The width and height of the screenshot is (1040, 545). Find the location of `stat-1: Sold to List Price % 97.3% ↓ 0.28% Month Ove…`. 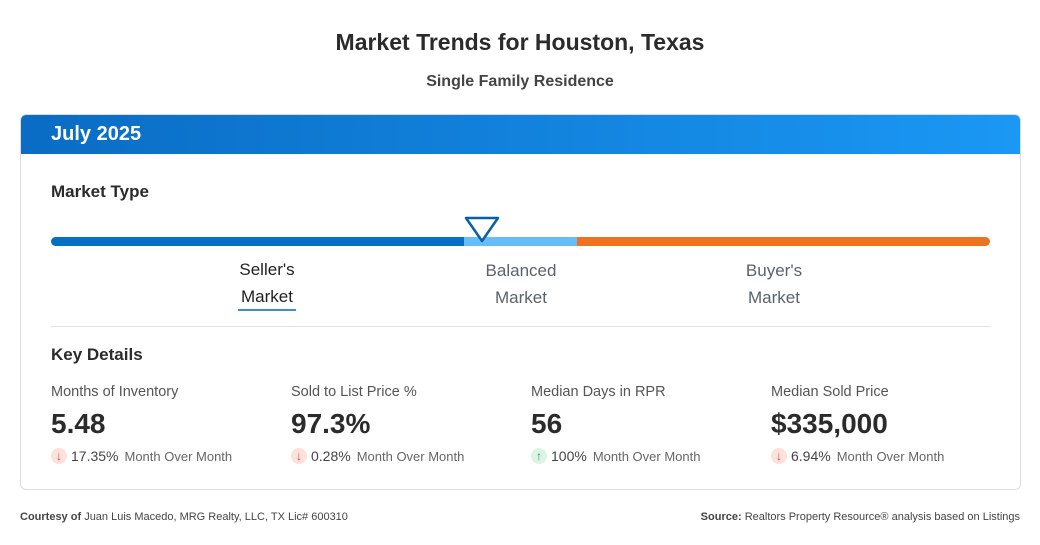

stat-1: Sold to List Price % 97.3% ↓ 0.28% Month Ove… is located at coordinates (406, 424).